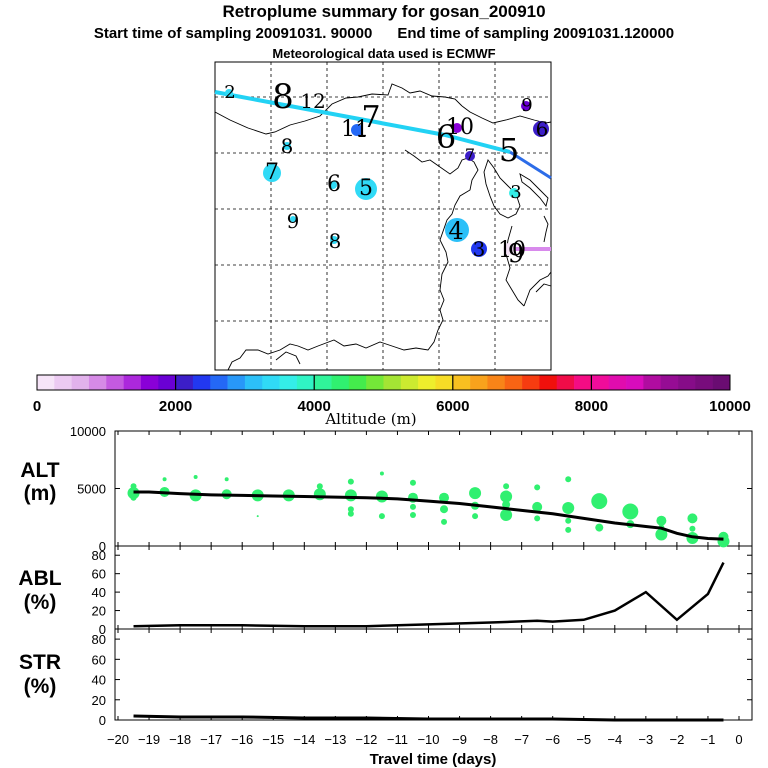 The width and height of the screenshot is (768, 768). I want to click on abl-panel: 80 60 40 20 0, so click(422, 591).